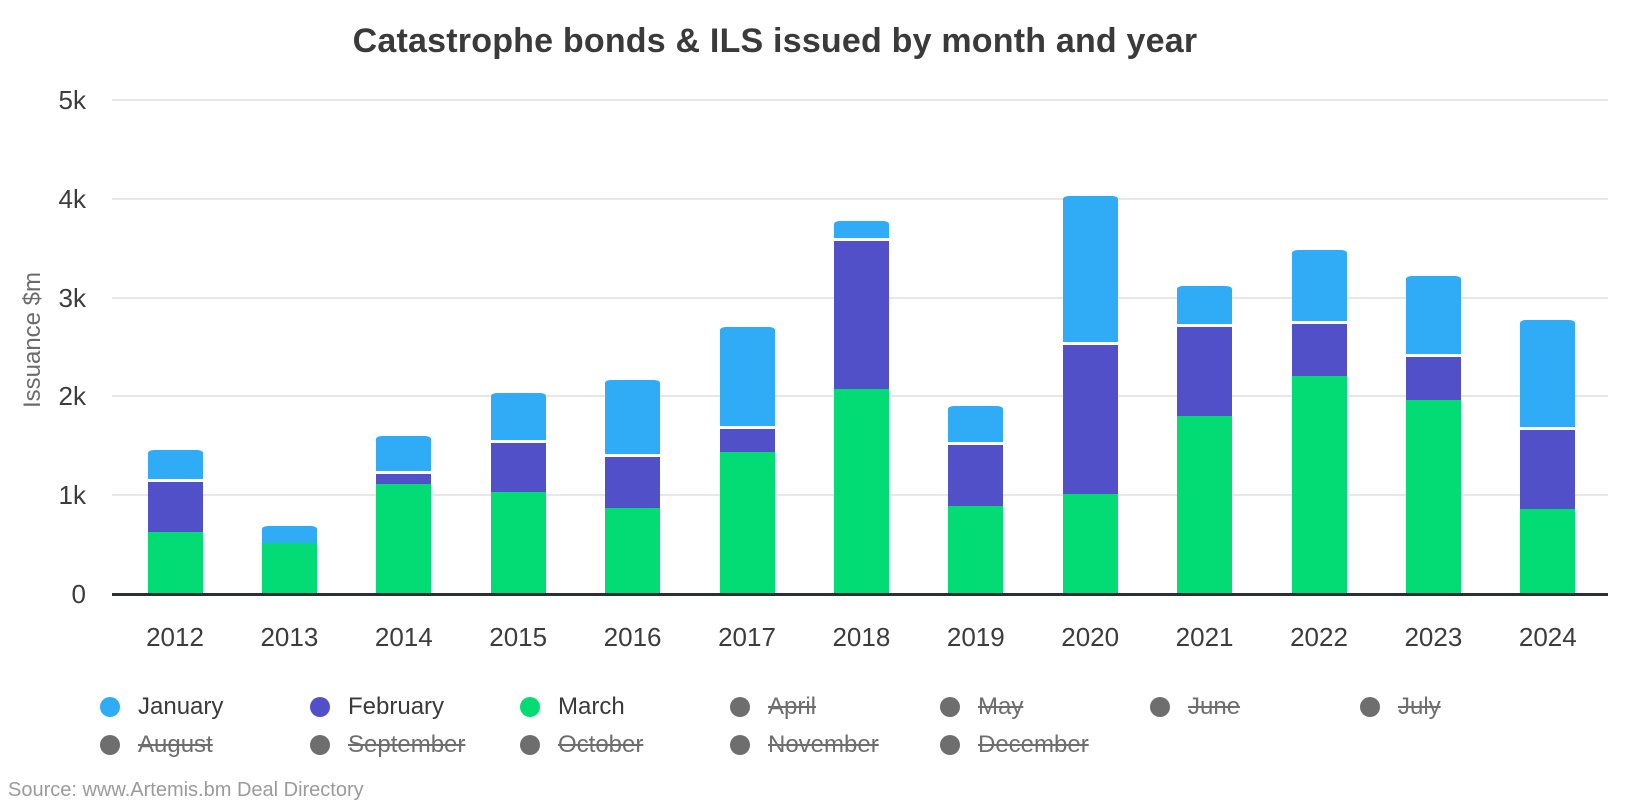 Image resolution: width=1632 pixels, height=806 pixels. What do you see at coordinates (1255, 706) in the screenshot?
I see `legend-item-june: June` at bounding box center [1255, 706].